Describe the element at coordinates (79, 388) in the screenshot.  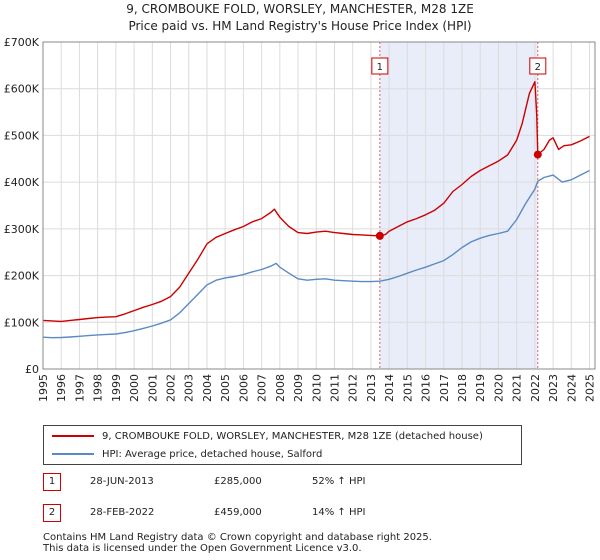
I see `x-tick-label: 1997` at that location.